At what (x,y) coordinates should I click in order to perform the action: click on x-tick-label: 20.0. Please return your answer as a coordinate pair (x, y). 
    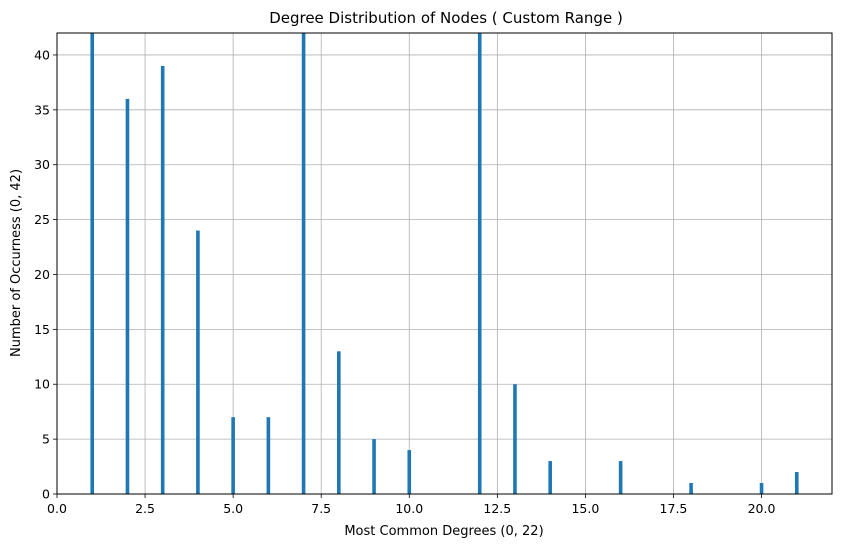
    Looking at the image, I should click on (762, 508).